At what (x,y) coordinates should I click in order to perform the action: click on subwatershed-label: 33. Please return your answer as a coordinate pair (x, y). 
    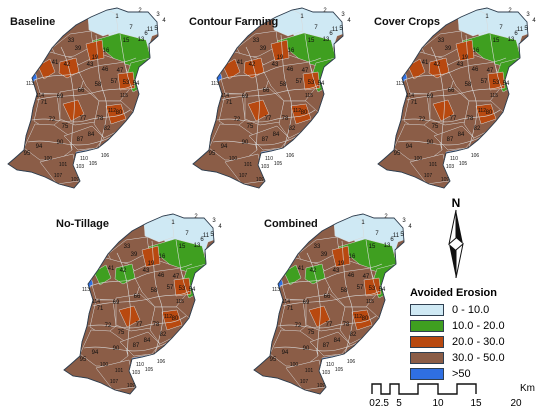
    Looking at the image, I should click on (317, 247).